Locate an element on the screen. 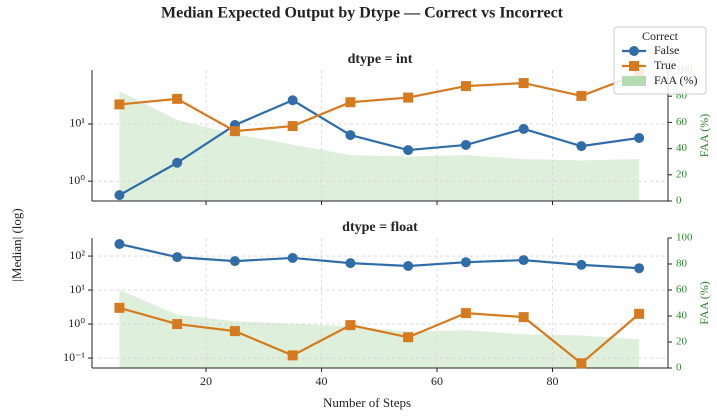  x-tick-label: 20 is located at coordinates (206, 381).